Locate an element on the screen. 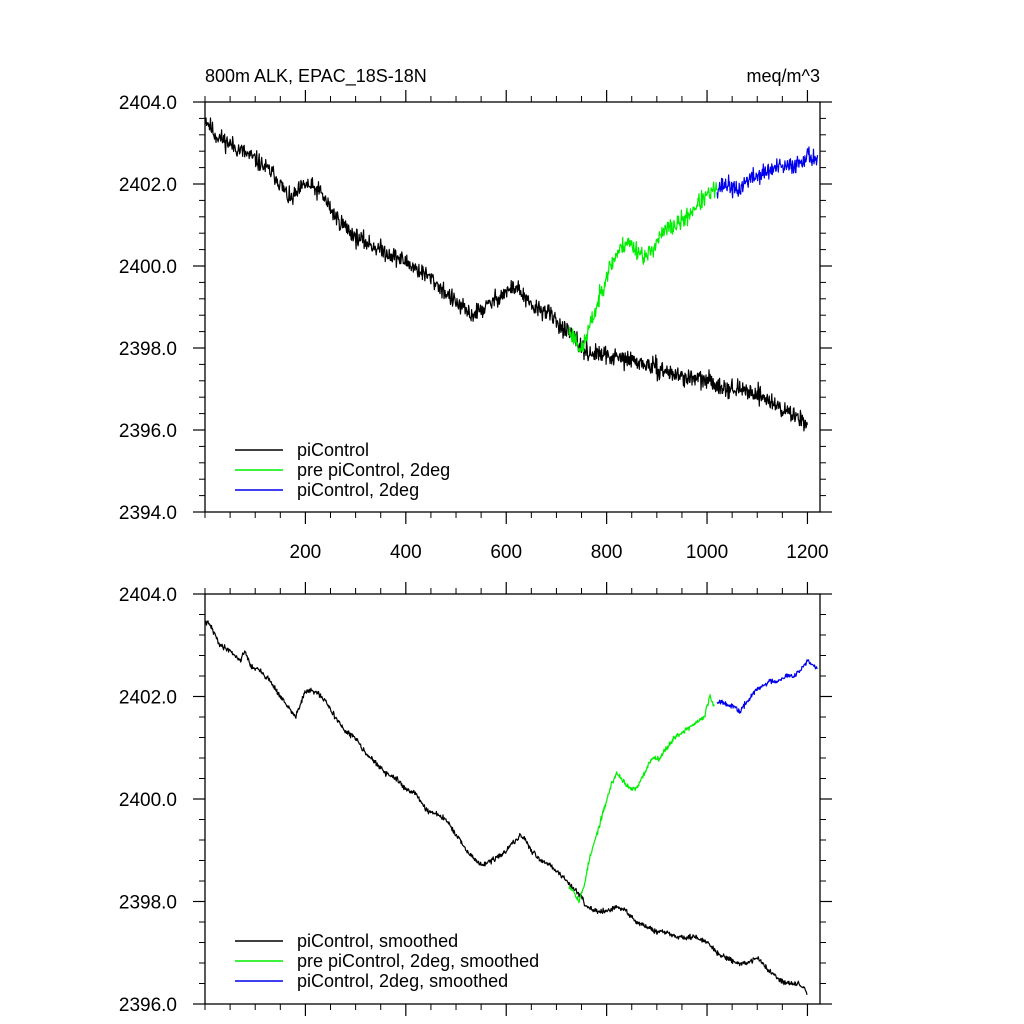 The height and width of the screenshot is (1024, 1024). x-tick-label: 200 is located at coordinates (306, 552).